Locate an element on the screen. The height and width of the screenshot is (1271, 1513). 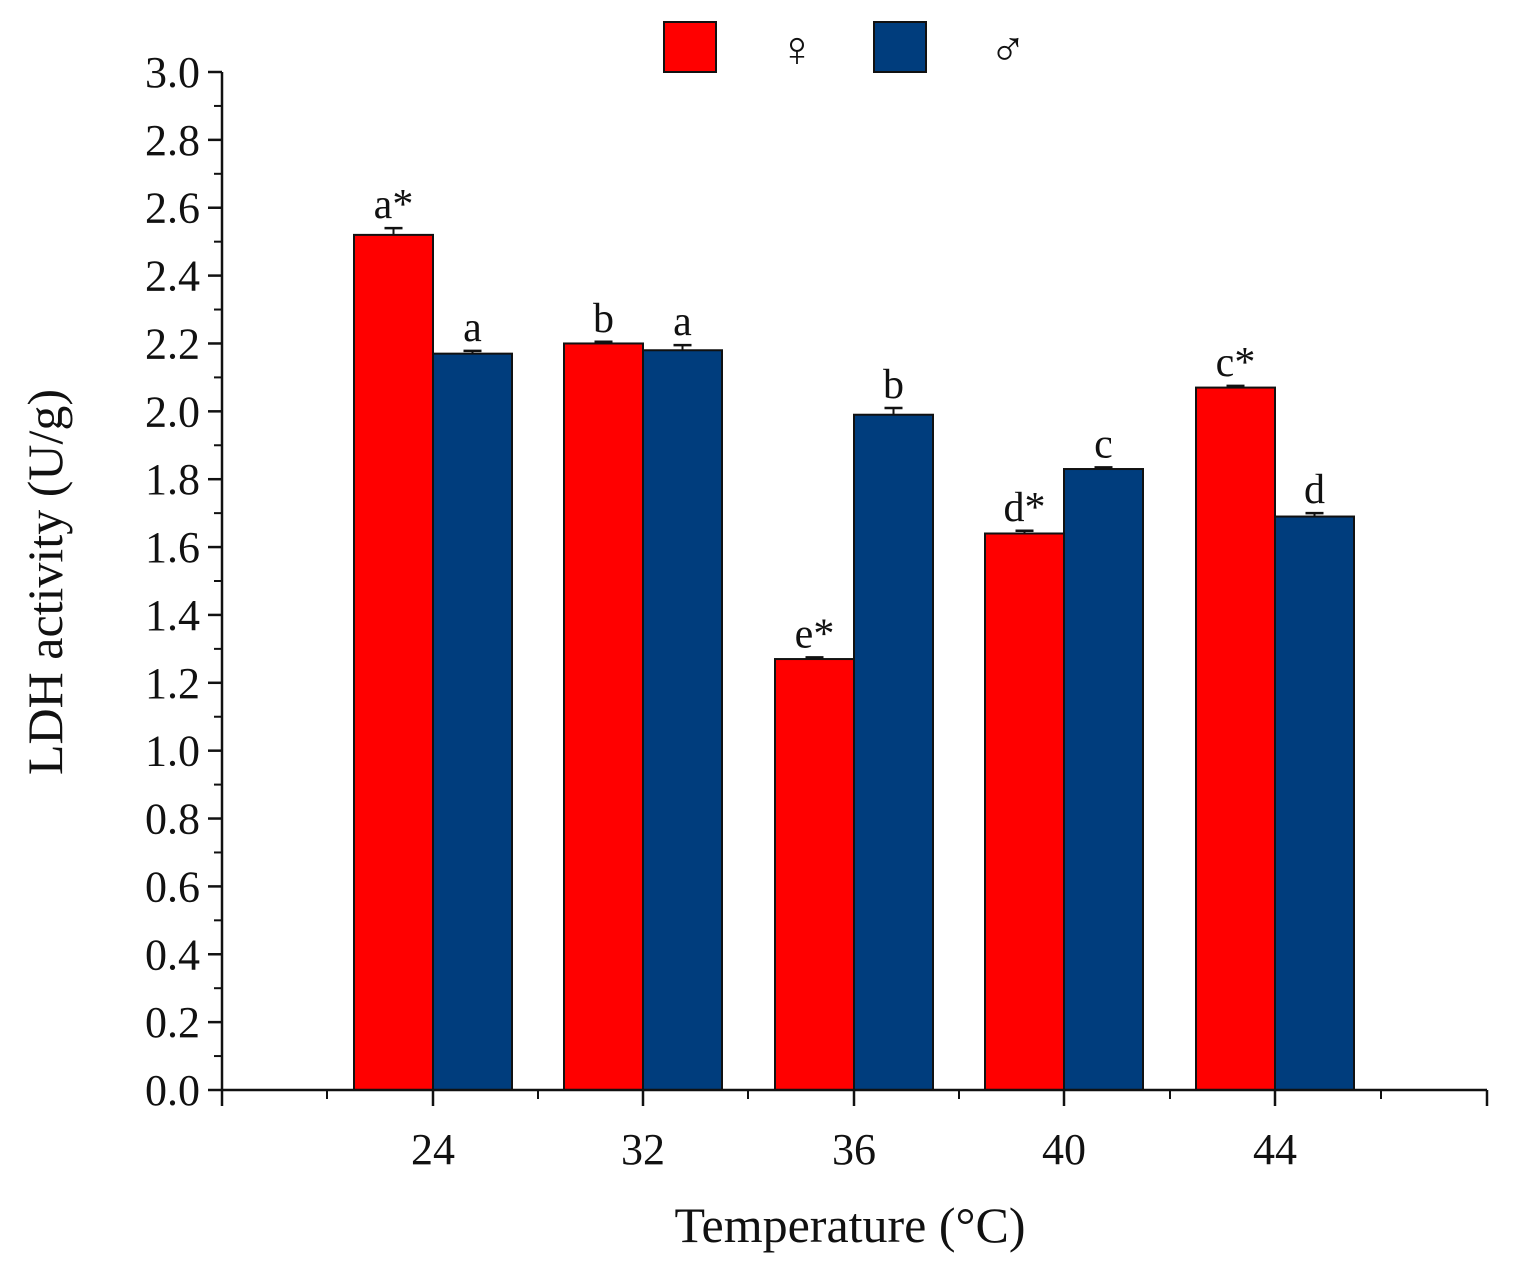
y-tick-label: 2.8 is located at coordinates (172, 140).